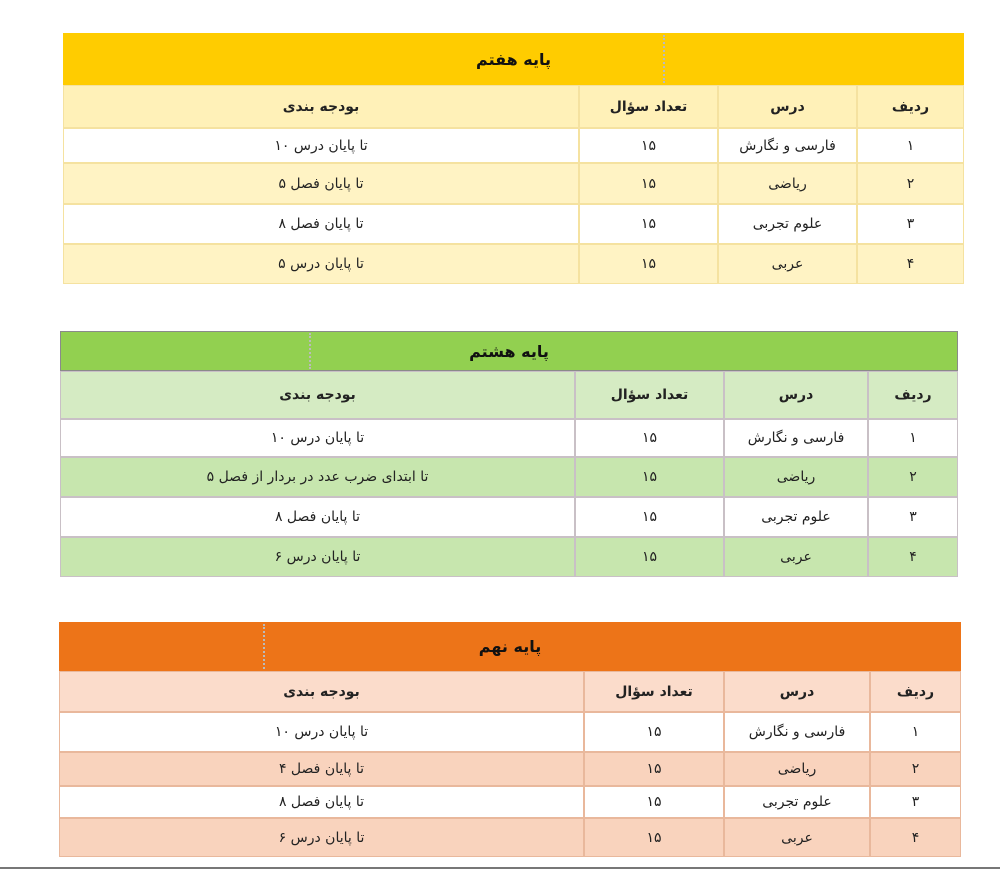  What do you see at coordinates (509, 351) in the screenshot?
I see `table-title: پایه هشتم` at bounding box center [509, 351].